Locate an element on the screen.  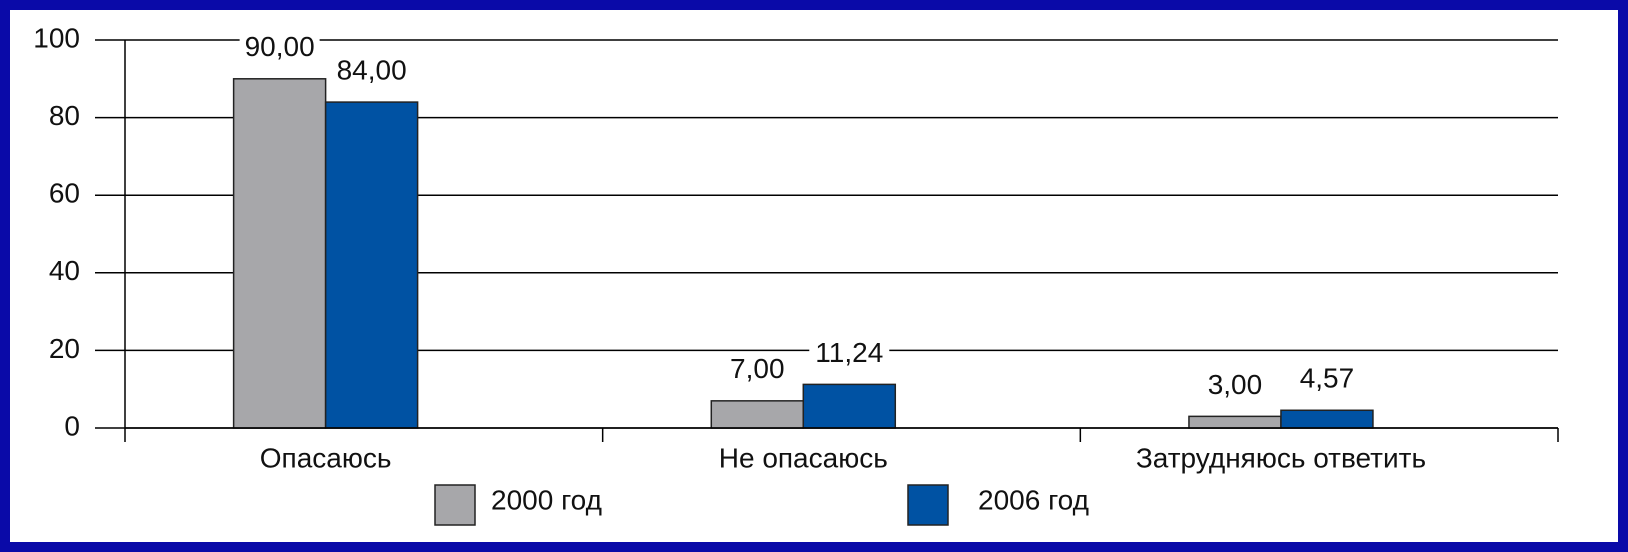
y-tick-label: 0 is located at coordinates (72, 425).